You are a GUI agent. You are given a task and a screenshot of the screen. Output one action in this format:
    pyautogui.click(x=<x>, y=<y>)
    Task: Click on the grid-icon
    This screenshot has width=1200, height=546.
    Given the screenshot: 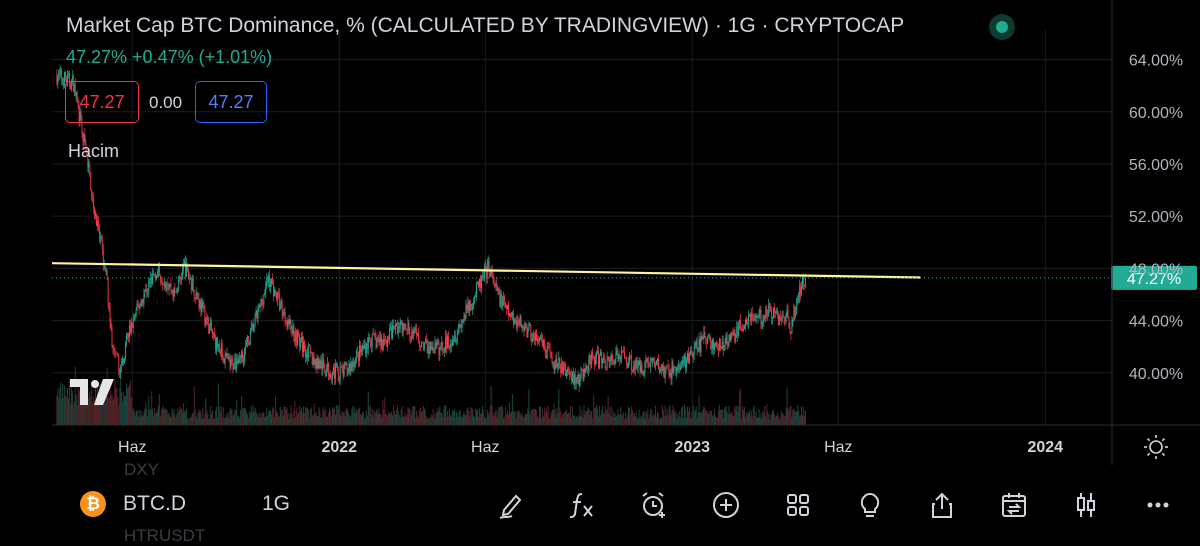 What is the action you would take?
    pyautogui.click(x=798, y=505)
    